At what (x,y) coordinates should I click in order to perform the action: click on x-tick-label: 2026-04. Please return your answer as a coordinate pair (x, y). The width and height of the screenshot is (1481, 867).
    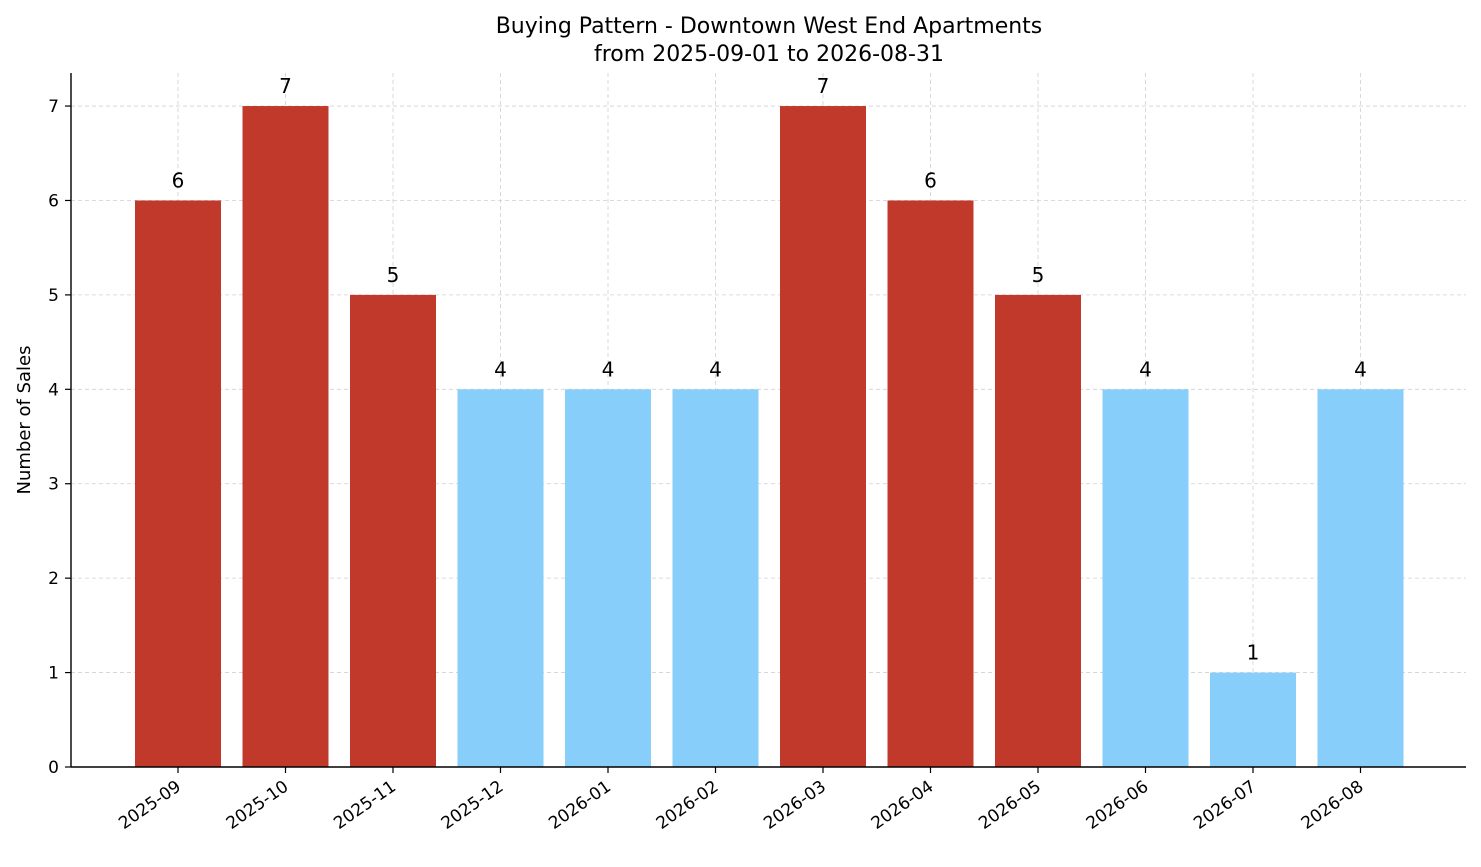
    Looking at the image, I should click on (903, 805).